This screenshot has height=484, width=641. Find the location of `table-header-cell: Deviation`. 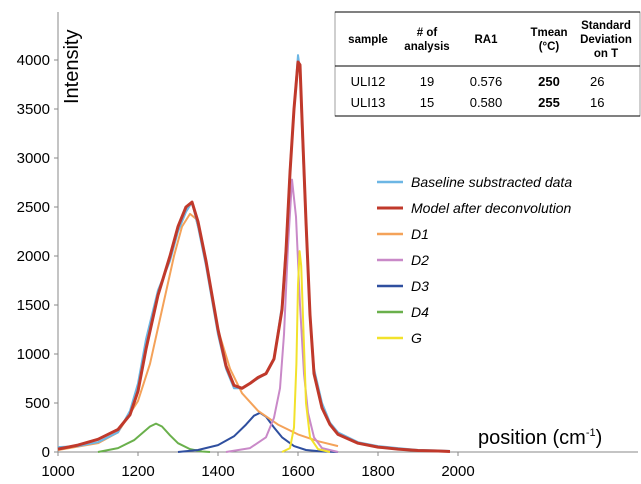

table-header-cell: Deviation is located at coordinates (606, 40).